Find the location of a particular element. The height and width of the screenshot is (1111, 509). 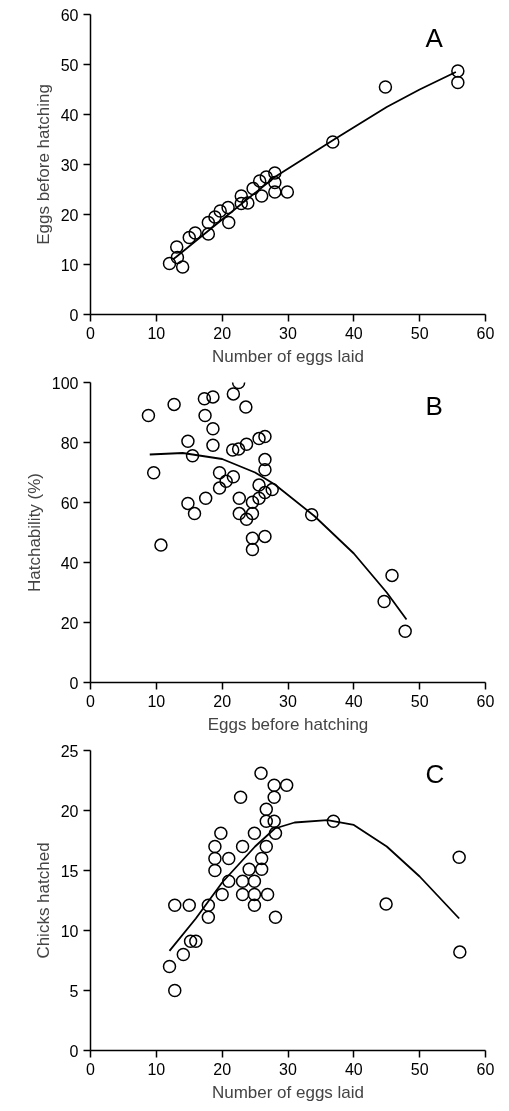

annotation: C is located at coordinates (435, 773).